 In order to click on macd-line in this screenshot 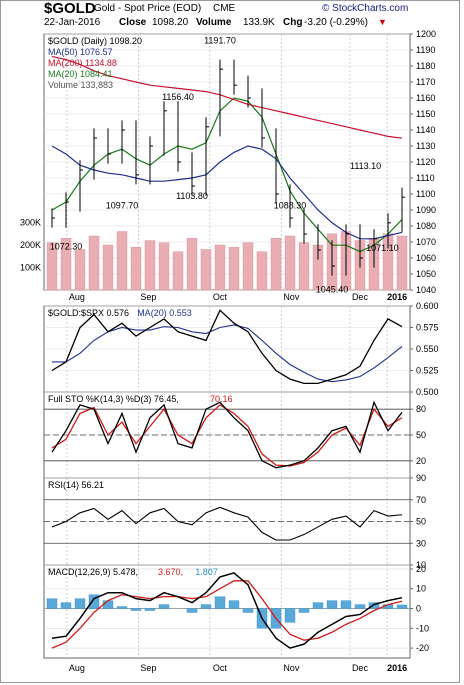, I will do `click(227, 610)`.